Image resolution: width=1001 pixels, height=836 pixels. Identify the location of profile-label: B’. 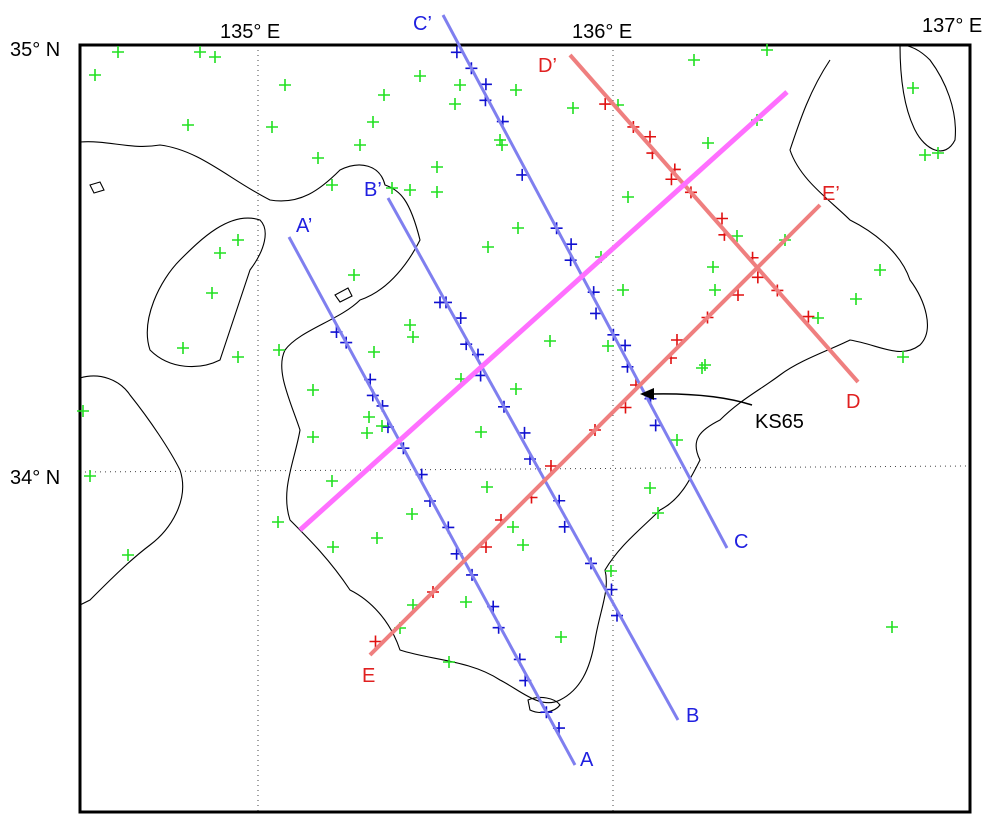
(373, 190).